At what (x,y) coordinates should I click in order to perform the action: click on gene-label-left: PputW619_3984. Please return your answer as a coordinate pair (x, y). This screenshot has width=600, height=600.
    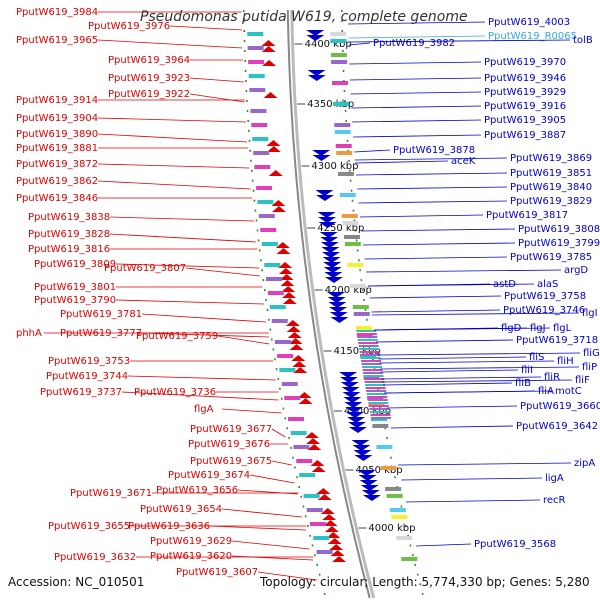
    Looking at the image, I should click on (57, 12).